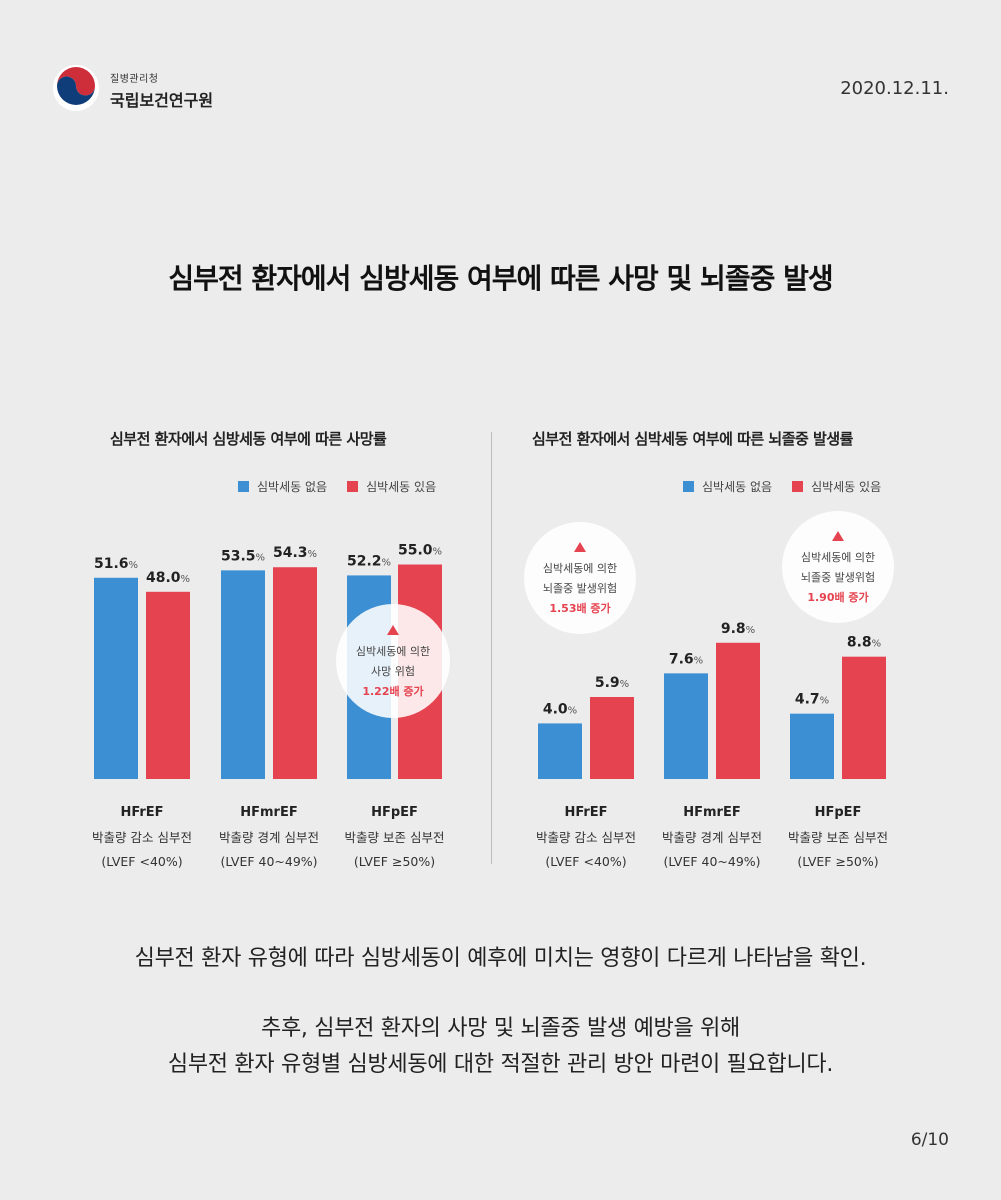 The image size is (1001, 1200). I want to click on data-label-no-af-hfpef: 4.7%, so click(812, 700).